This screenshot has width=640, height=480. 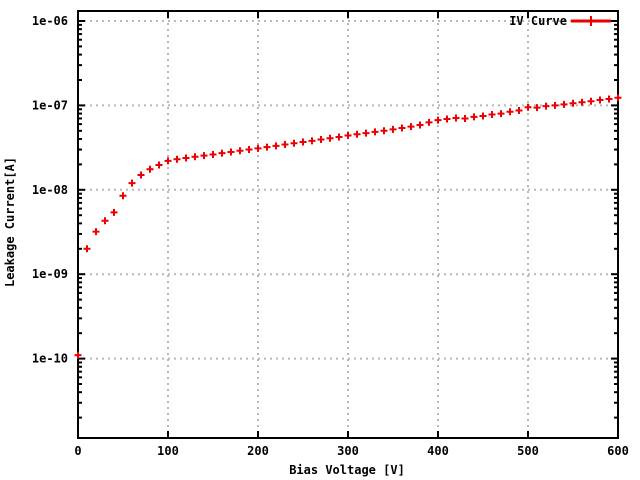 I want to click on legend-line-sample, so click(x=591, y=21).